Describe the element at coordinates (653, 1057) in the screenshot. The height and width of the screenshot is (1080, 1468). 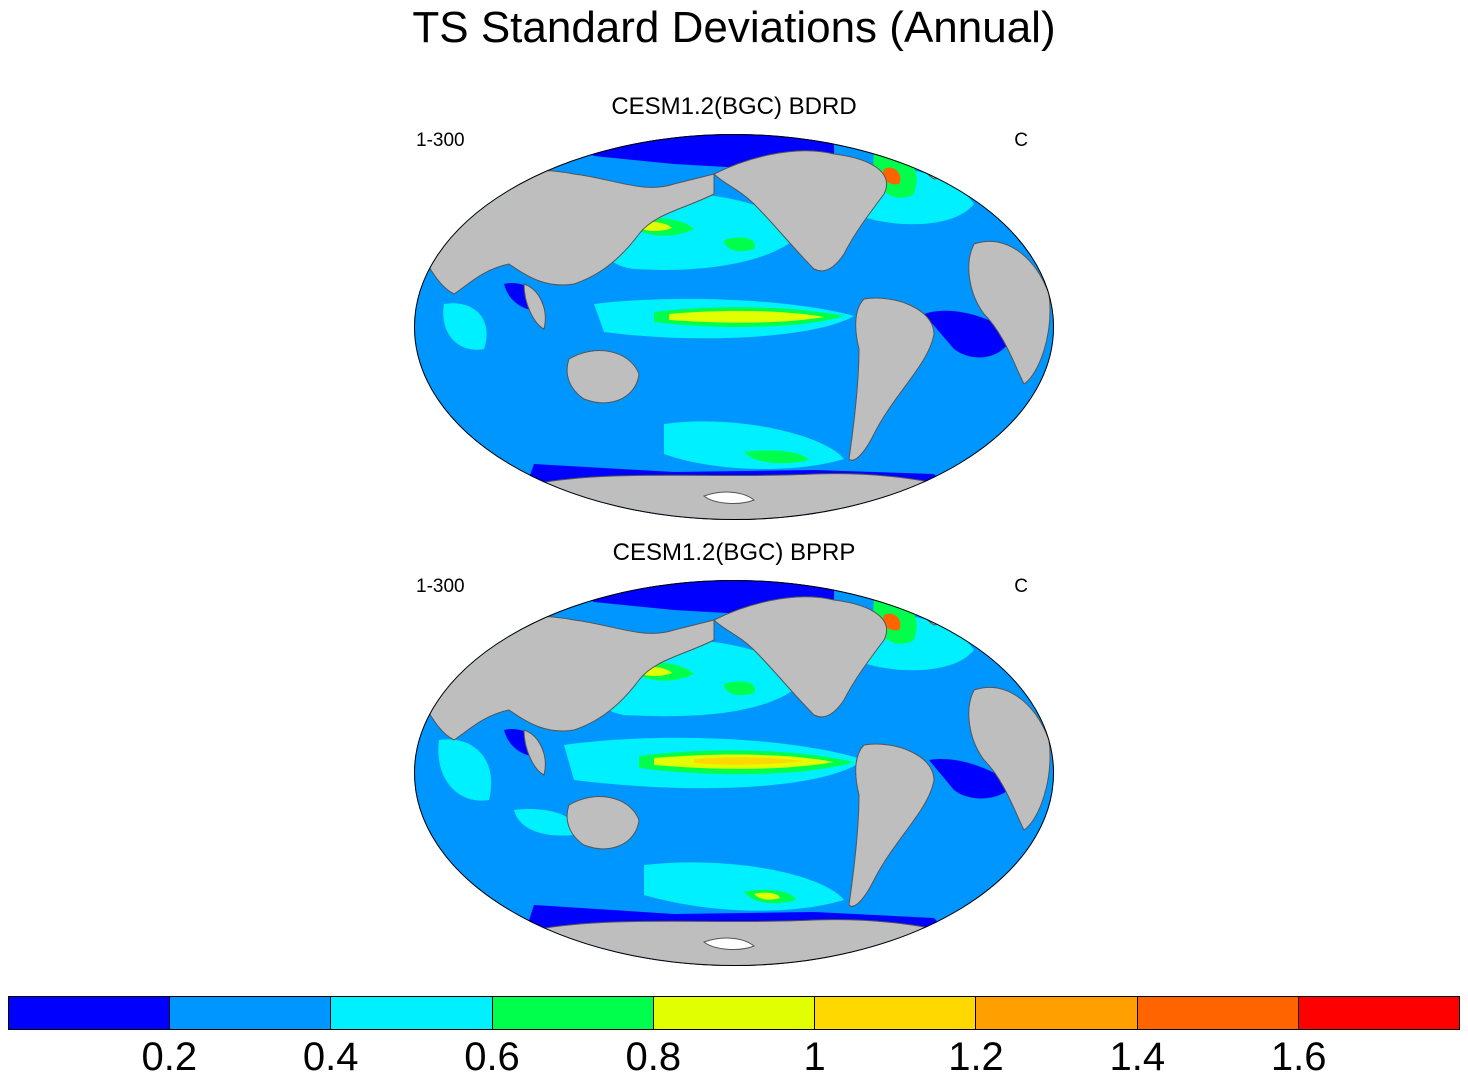
I see `colorbar-tick-label: 0.8` at that location.